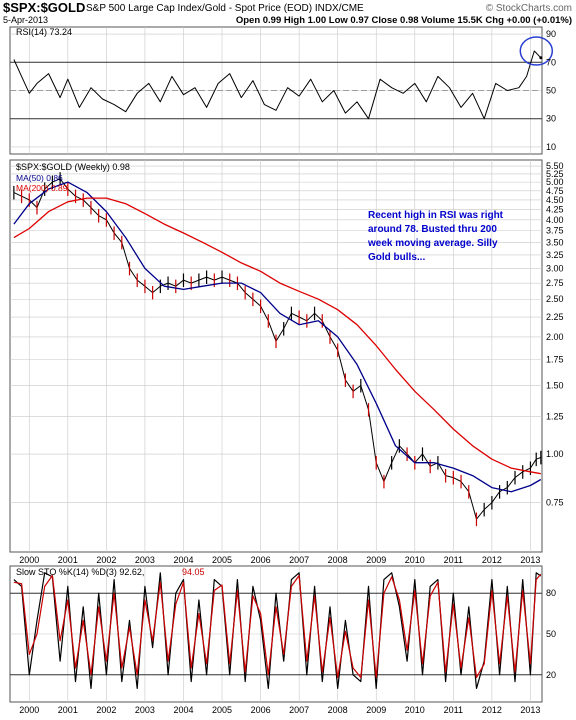  Describe the element at coordinates (529, 8) in the screenshot. I see `header-copyright: © StockCharts.com` at that location.